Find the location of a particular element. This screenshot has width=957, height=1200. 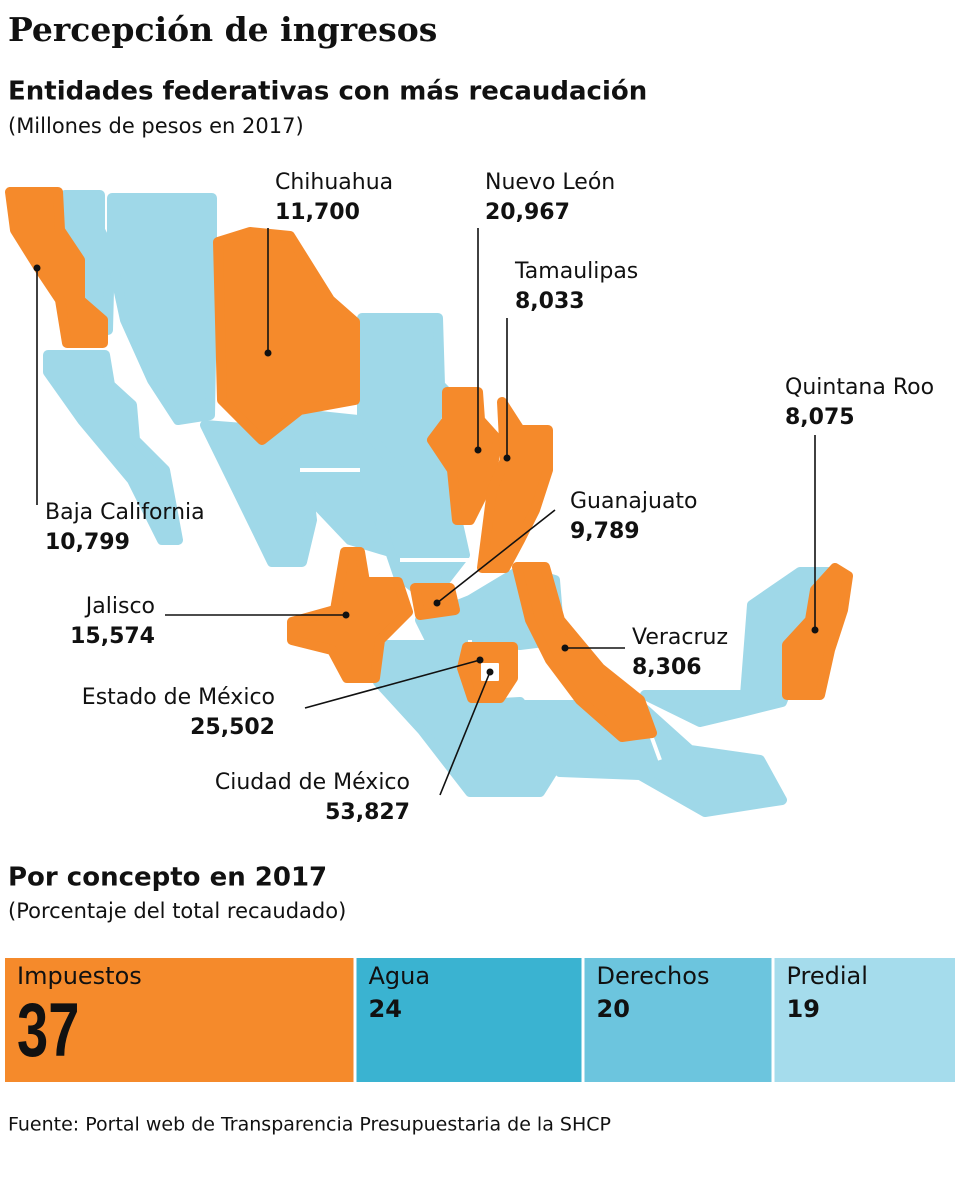

map-subtitle: (Millones de pesos en 2017) is located at coordinates (156, 126).